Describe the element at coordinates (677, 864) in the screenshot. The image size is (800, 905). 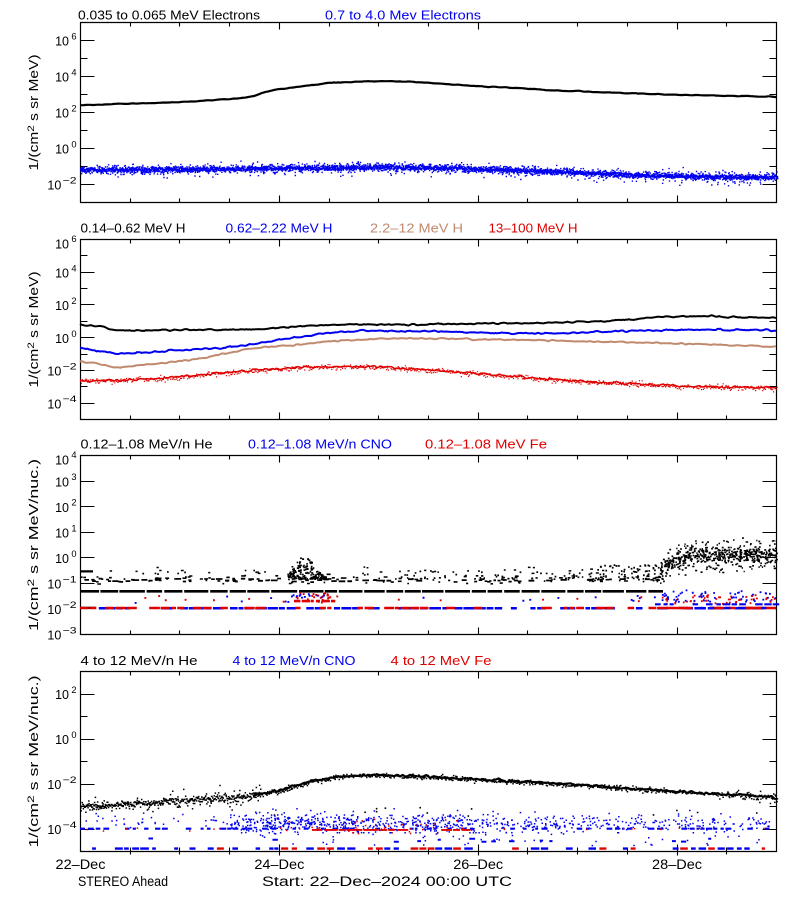
I see `svg-text: 28–Dec` at that location.